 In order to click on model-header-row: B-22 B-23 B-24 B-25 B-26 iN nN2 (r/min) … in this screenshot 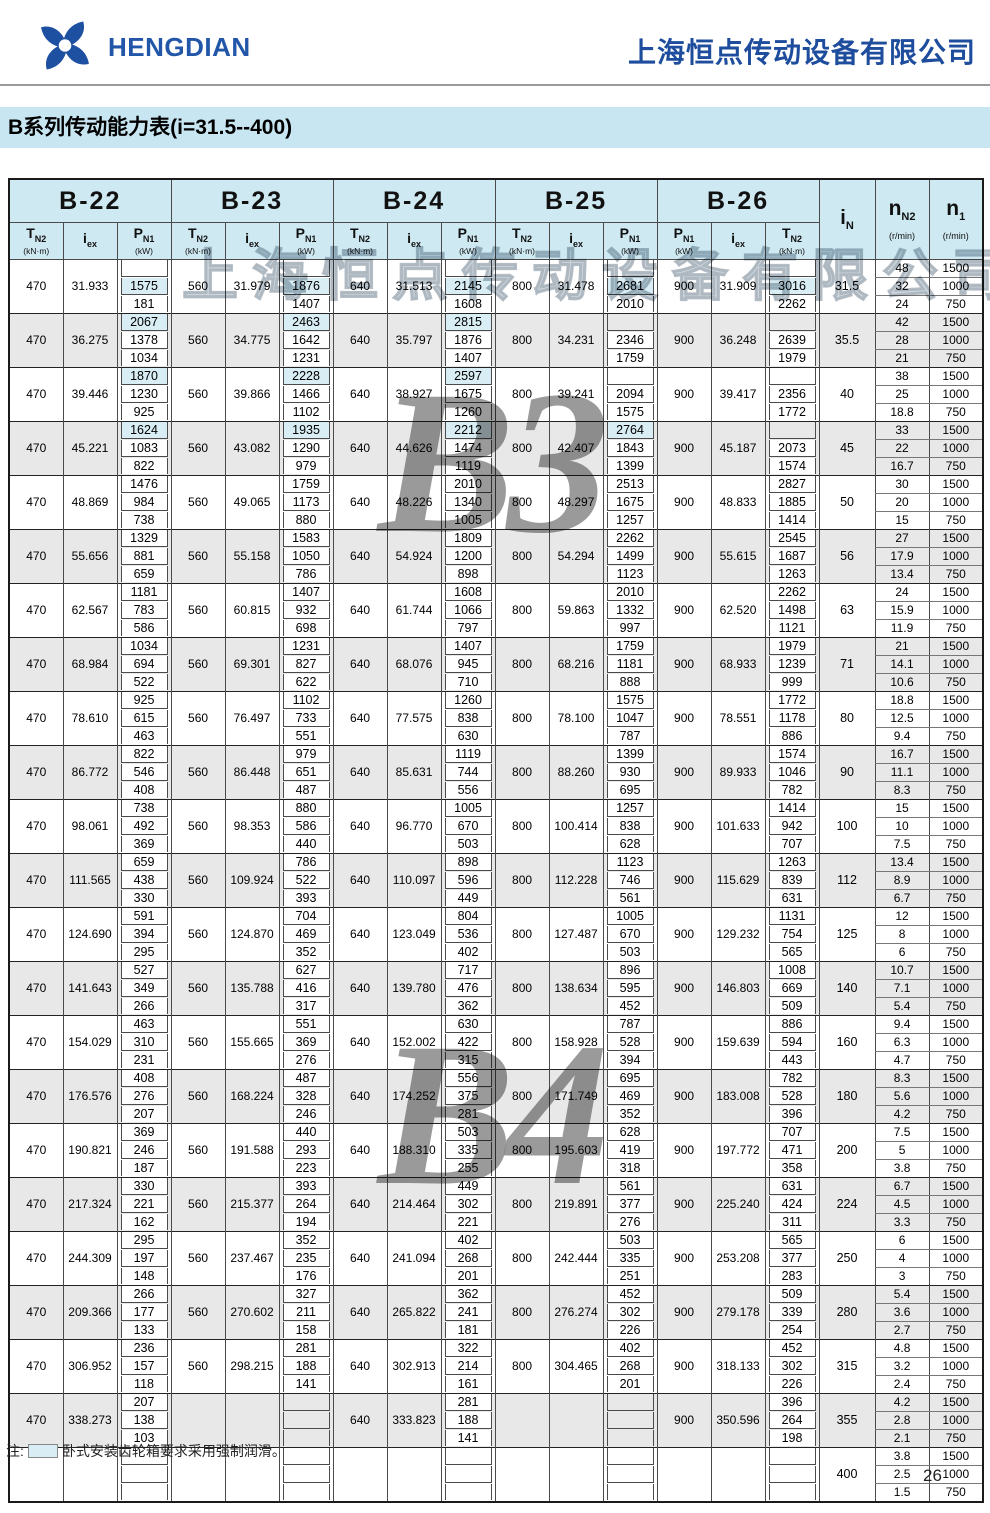, I will do `click(496, 219)`.